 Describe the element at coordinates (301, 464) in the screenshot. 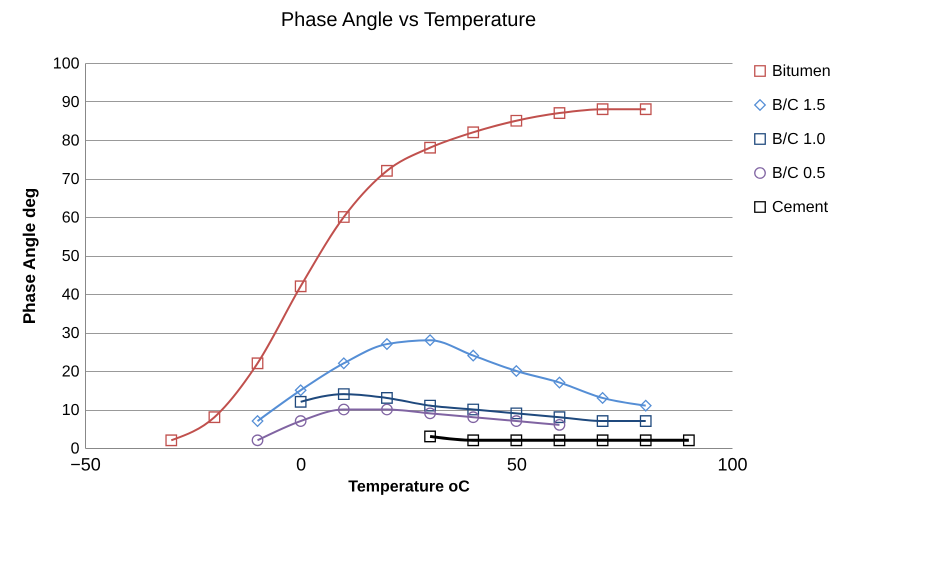

I see `x-tick-label: 0` at that location.